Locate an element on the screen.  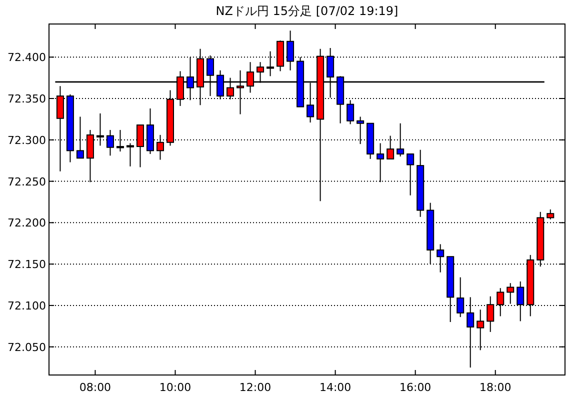
x-tick-label: 14:00 is located at coordinates (335, 387).